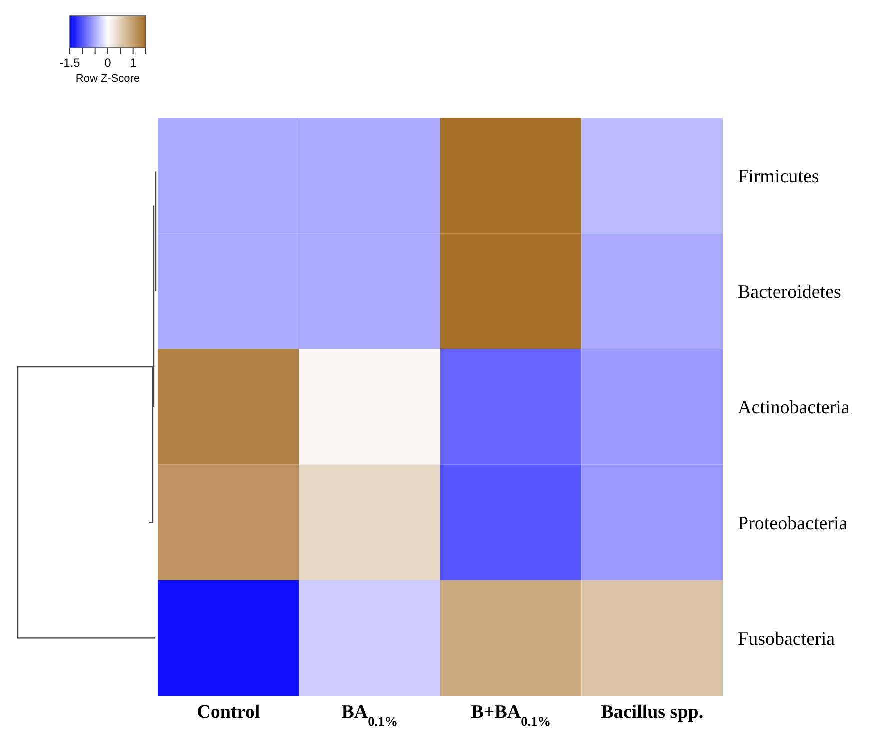  What do you see at coordinates (652, 712) in the screenshot?
I see `x-tick-label: Bacillus spp.` at bounding box center [652, 712].